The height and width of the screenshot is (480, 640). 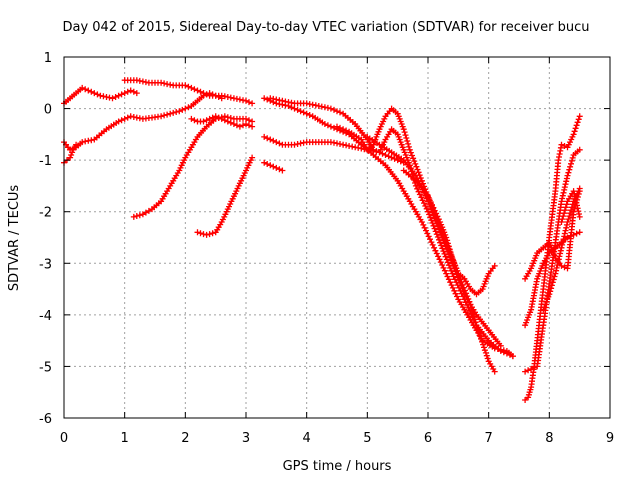 What do you see at coordinates (549, 438) in the screenshot?
I see `x-tick-label: 8` at bounding box center [549, 438].